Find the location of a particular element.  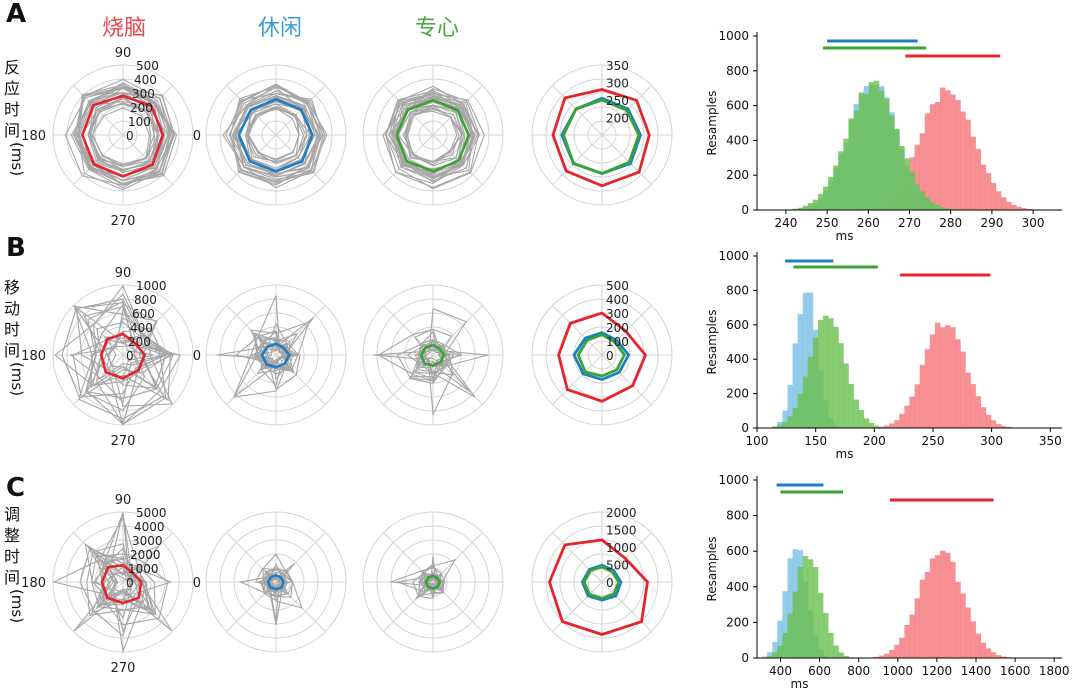

y-tick-label: 400 is located at coordinates (737, 359).